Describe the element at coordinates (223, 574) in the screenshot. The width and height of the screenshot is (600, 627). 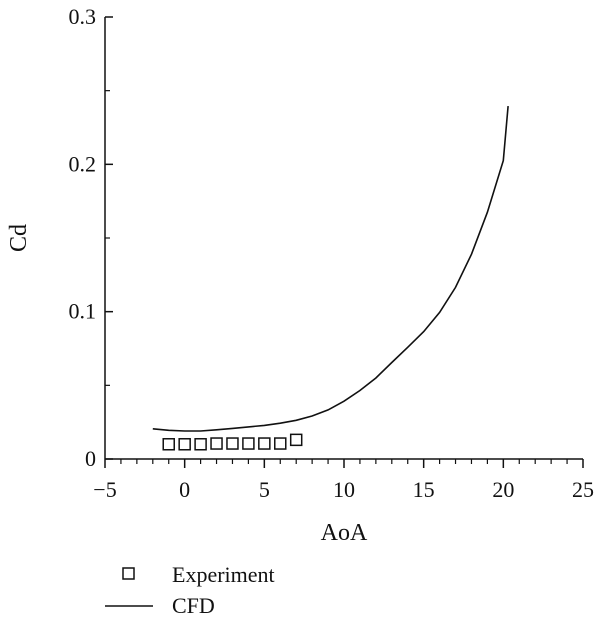
I see `legend-label-experiment: Experiment` at that location.